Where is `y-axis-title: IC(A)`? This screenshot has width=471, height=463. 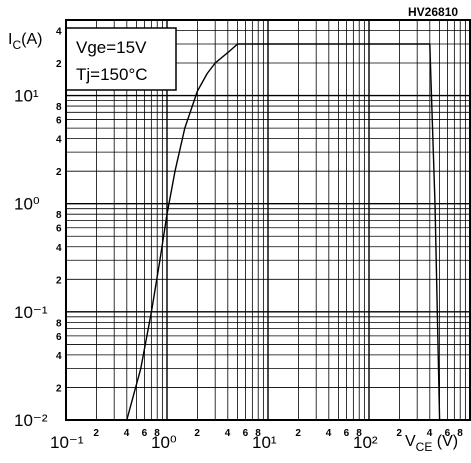 y-axis-title: IC(A) is located at coordinates (25, 41).